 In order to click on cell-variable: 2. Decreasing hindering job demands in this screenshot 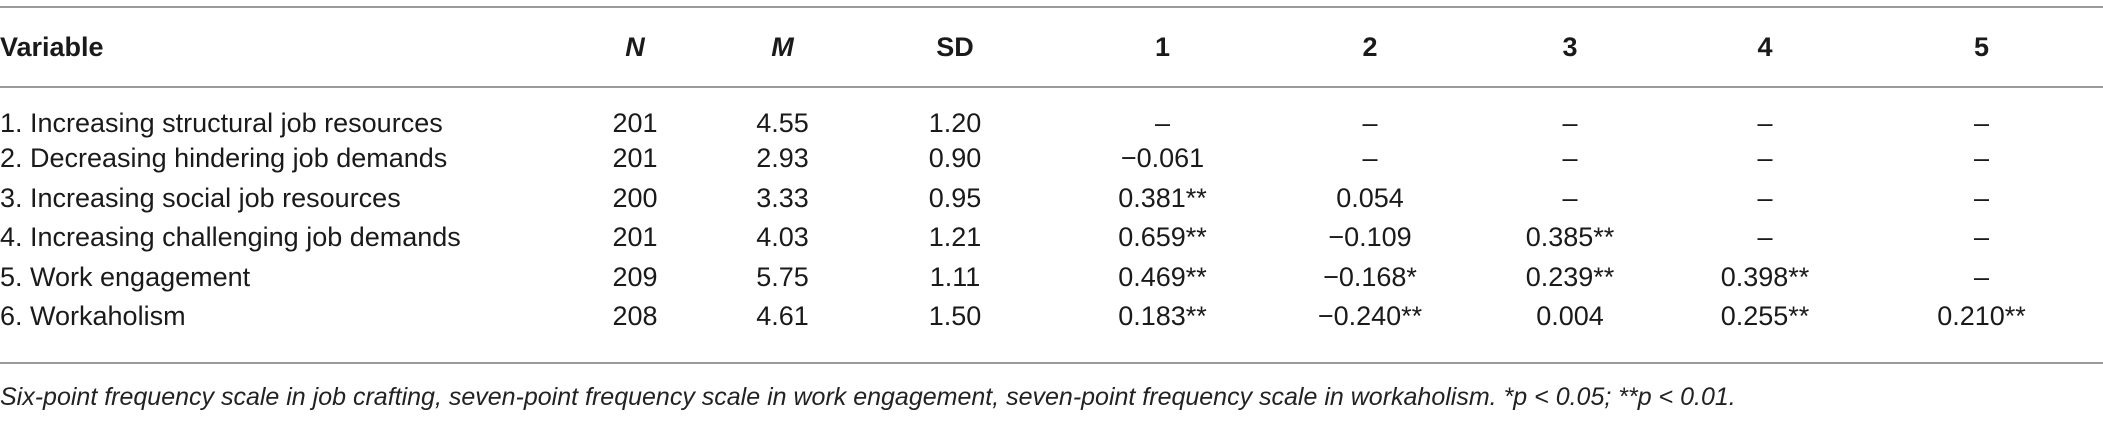, I will do `click(224, 158)`.